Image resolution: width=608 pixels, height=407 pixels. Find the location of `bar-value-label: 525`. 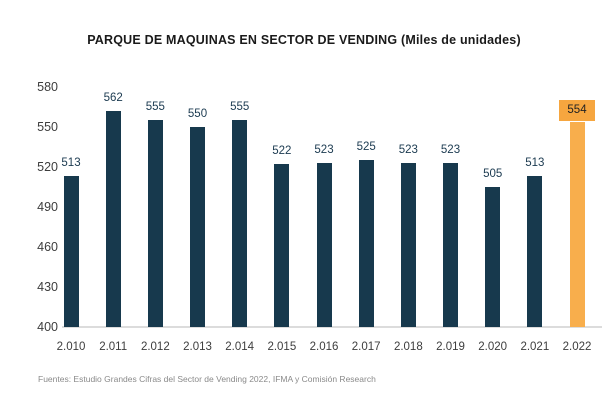

bar-value-label: 525 is located at coordinates (366, 147).